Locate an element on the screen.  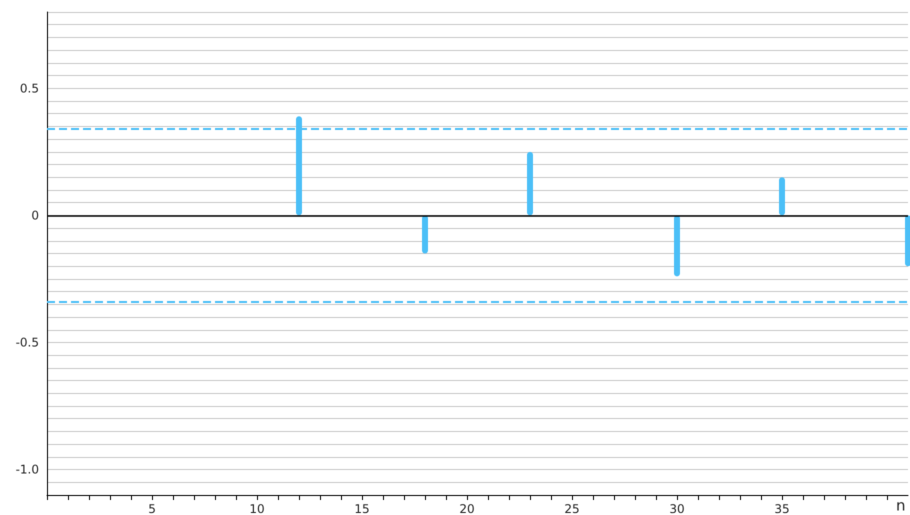
x-tick-label: 30 is located at coordinates (677, 508).